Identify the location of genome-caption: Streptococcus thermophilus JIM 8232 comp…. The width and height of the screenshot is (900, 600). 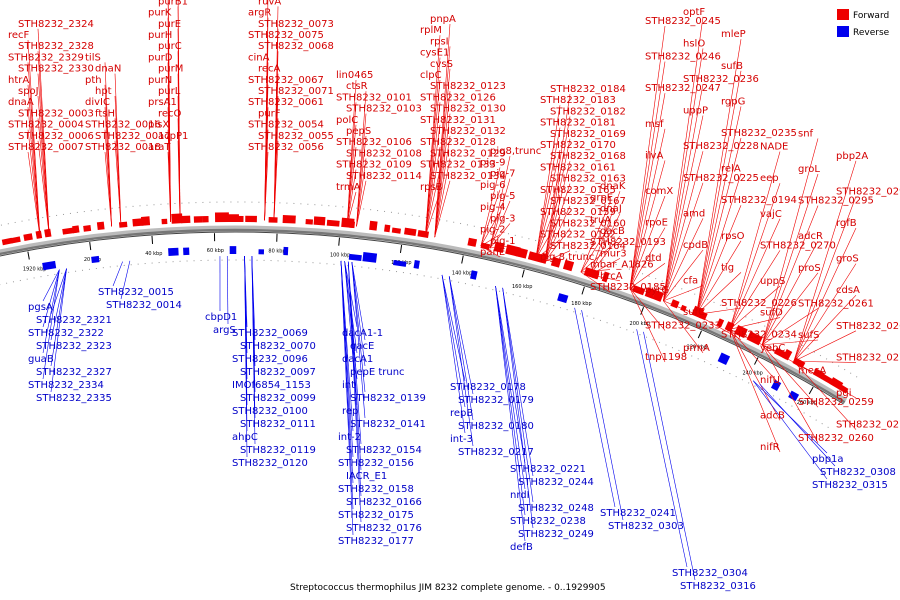
(448, 588).